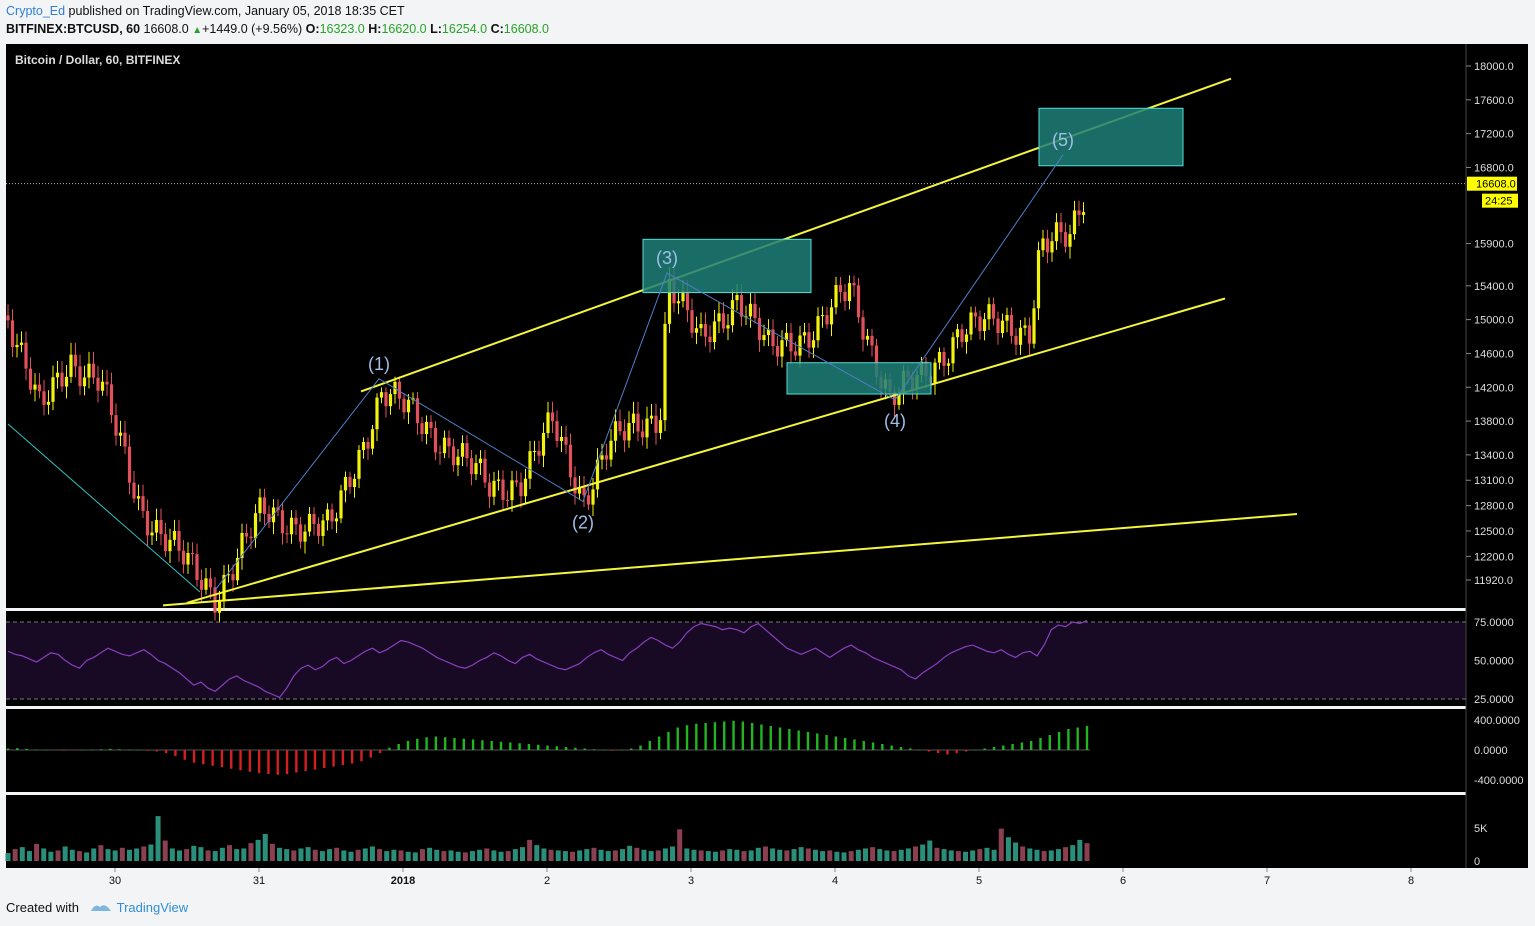 This screenshot has width=1535, height=926. I want to click on time-tick-label: 5, so click(979, 881).